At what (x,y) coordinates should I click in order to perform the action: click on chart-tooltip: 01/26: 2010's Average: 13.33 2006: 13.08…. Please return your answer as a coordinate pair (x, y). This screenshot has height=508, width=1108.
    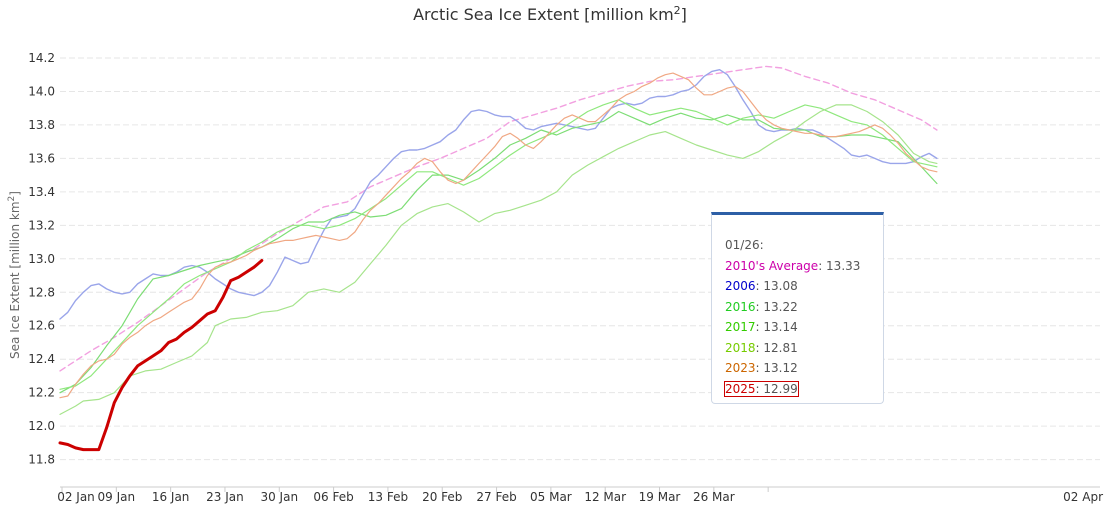
    Looking at the image, I should click on (797, 308).